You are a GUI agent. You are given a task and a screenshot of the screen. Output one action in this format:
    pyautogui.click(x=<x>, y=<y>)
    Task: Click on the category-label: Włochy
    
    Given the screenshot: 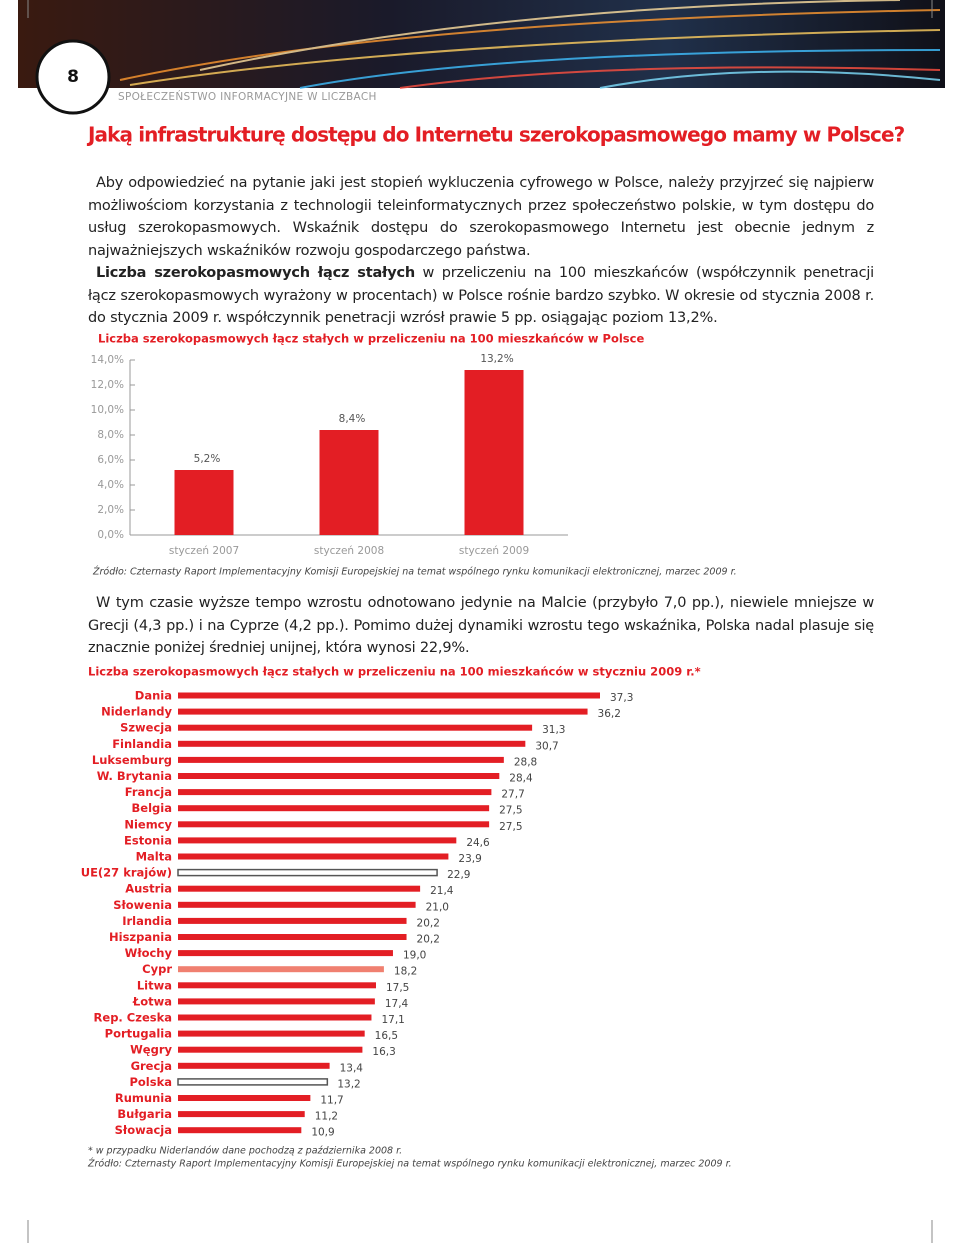 What is the action you would take?
    pyautogui.click(x=149, y=953)
    